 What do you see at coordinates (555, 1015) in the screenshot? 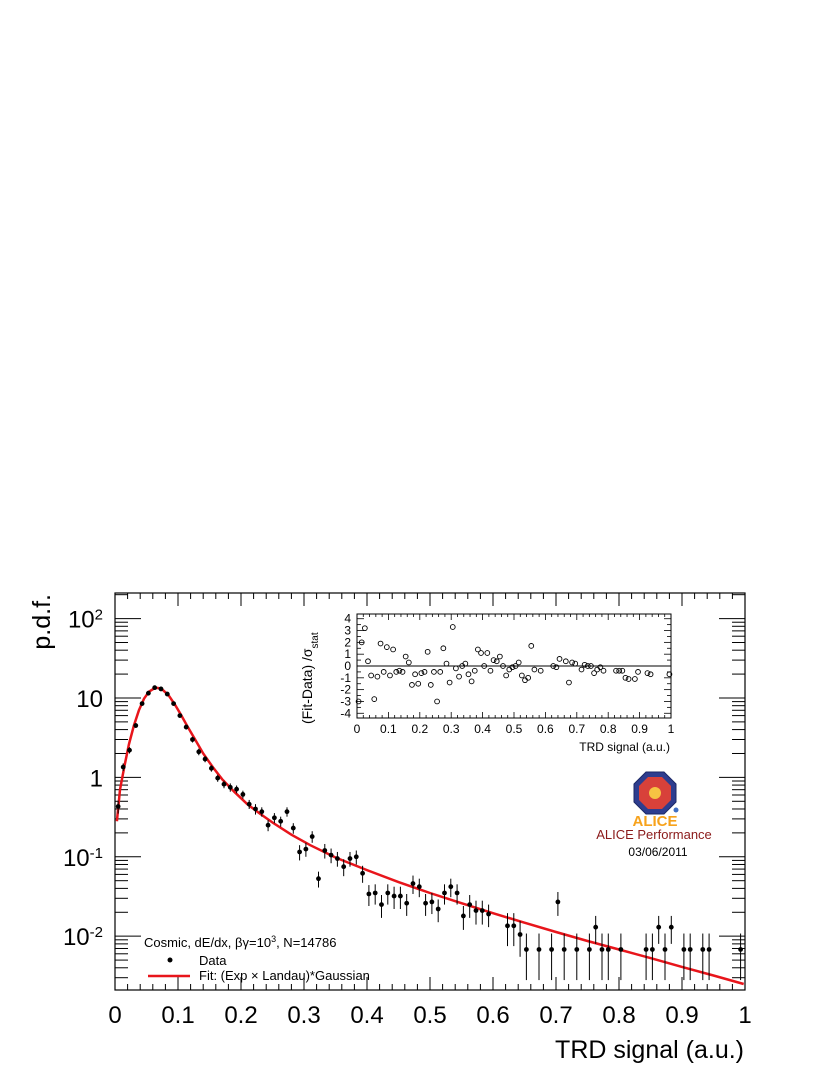
I see `x-tick-label: 0.7` at bounding box center [555, 1015].